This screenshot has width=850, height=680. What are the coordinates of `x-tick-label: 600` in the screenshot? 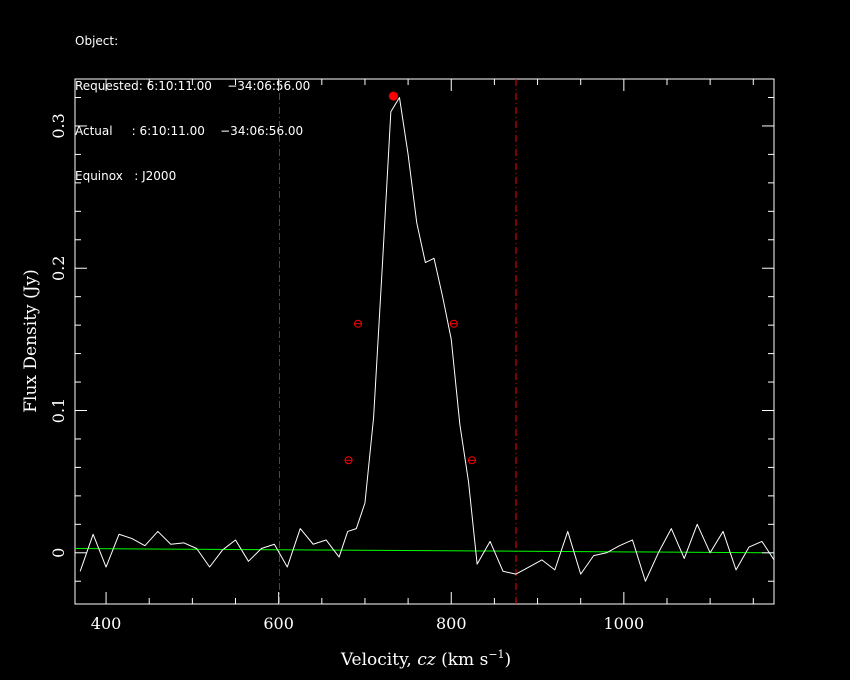 It's located at (278, 623).